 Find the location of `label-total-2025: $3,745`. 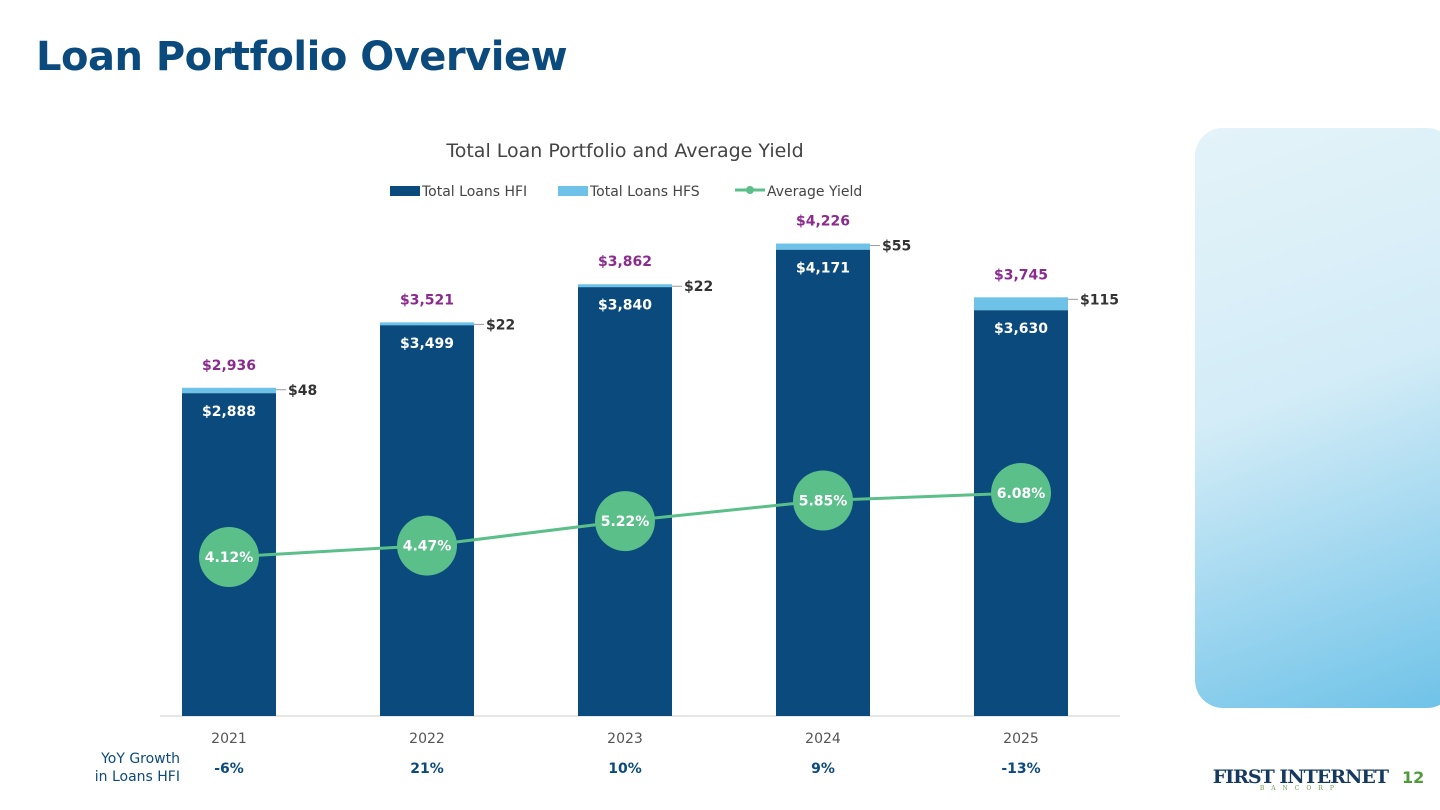

label-total-2025: $3,745 is located at coordinates (1021, 275).